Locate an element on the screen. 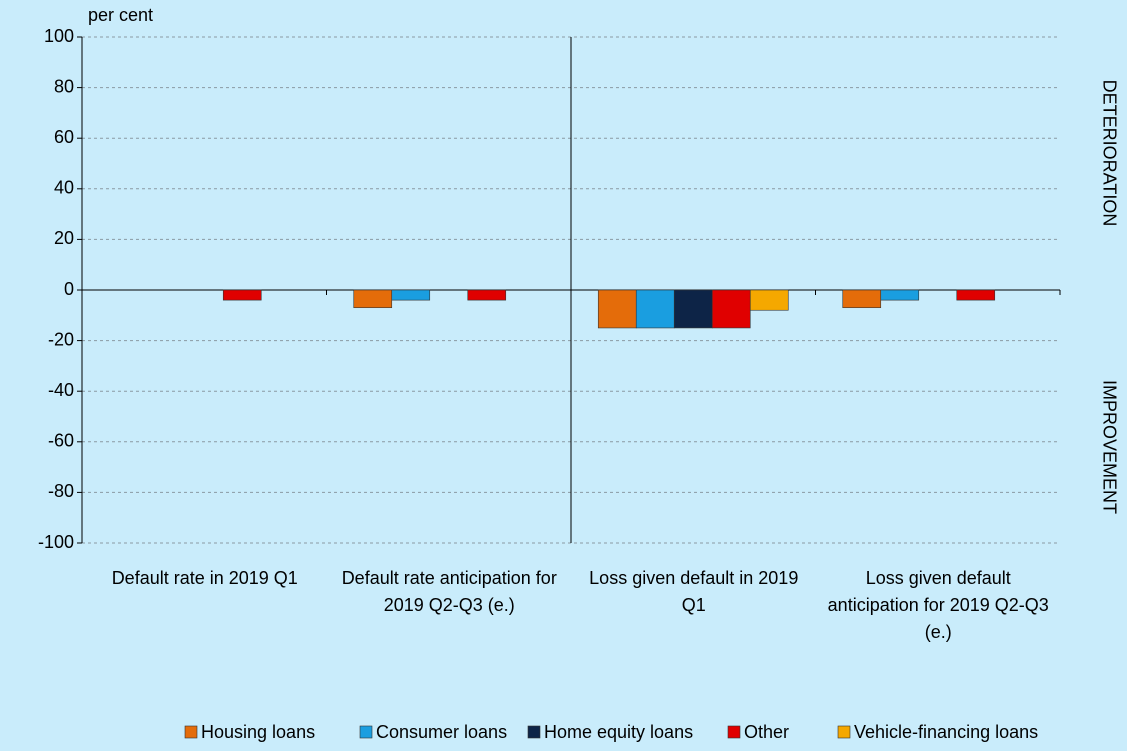 The image size is (1127, 751). y-tick-label: 60 is located at coordinates (64, 137).